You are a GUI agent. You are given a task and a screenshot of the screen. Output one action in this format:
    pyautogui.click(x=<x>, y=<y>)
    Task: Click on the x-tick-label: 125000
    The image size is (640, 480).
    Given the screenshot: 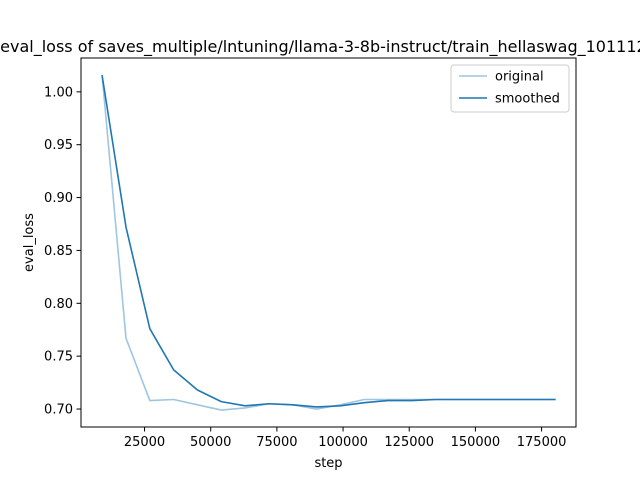 What is the action you would take?
    pyautogui.click(x=409, y=442)
    